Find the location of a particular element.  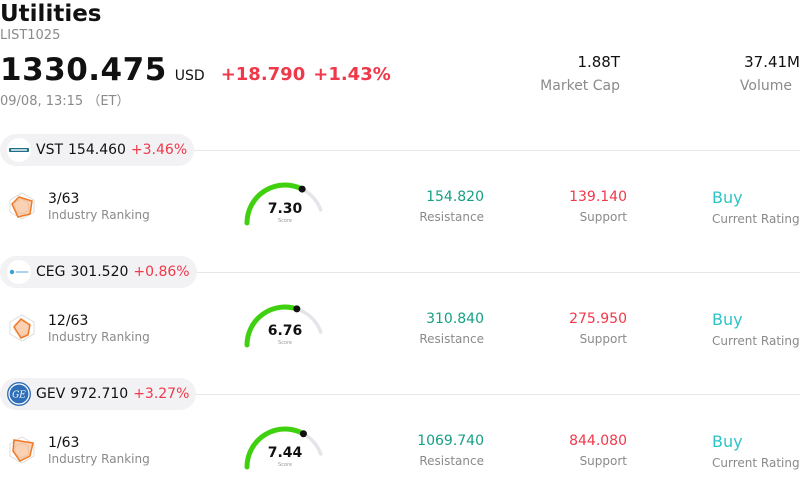

stock-chip-ceg: CEG 301.520 +0.86% is located at coordinates (98, 272).